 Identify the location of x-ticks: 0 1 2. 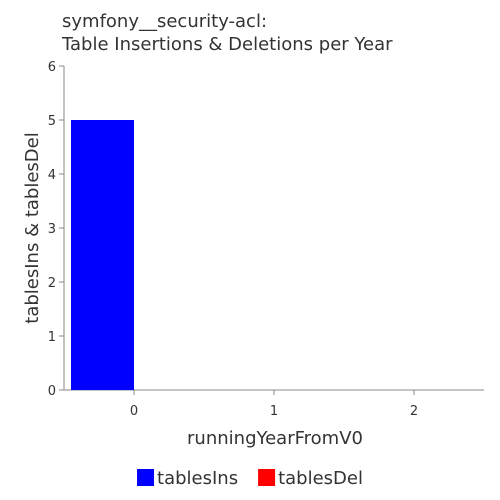
(274, 404).